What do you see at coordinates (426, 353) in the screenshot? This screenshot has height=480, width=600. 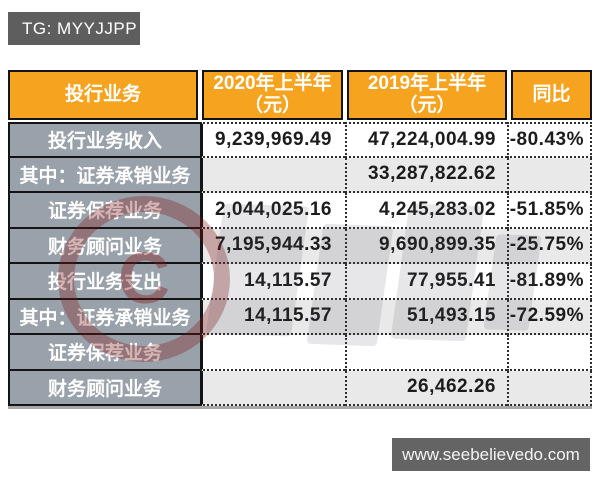 I see `value-2019` at bounding box center [426, 353].